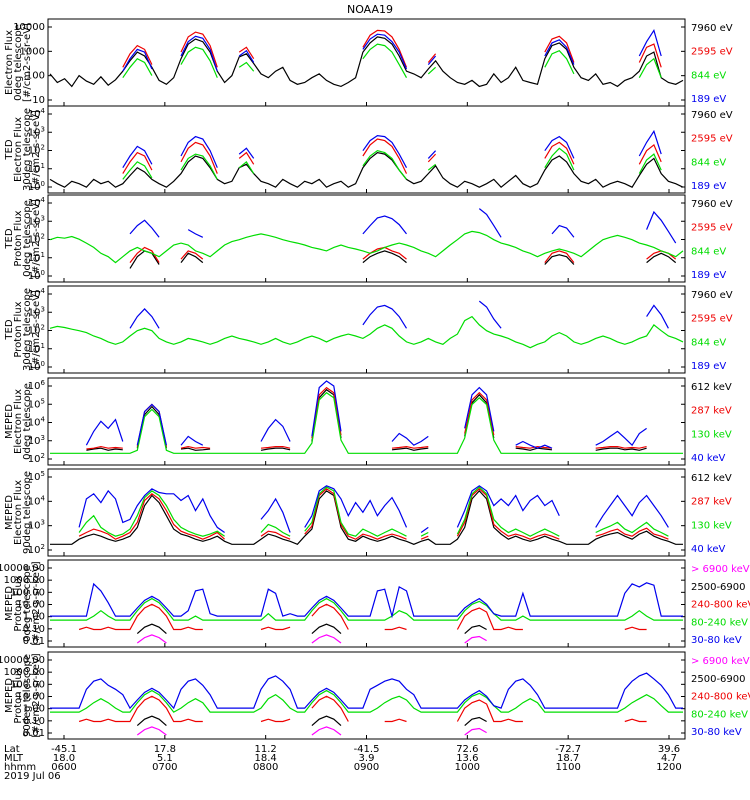 Image resolution: width=750 pixels, height=800 pixels. I want to click on x-tick-label: -45.1, so click(64, 749).